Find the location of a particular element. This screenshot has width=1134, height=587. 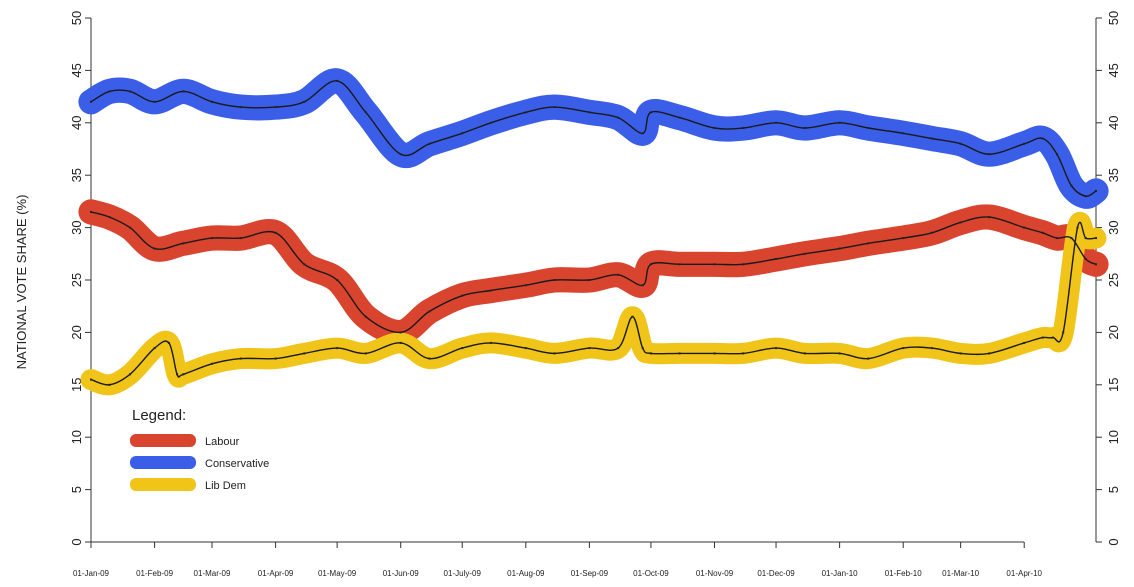

y-tick-label-right: 10 is located at coordinates (1113, 437).